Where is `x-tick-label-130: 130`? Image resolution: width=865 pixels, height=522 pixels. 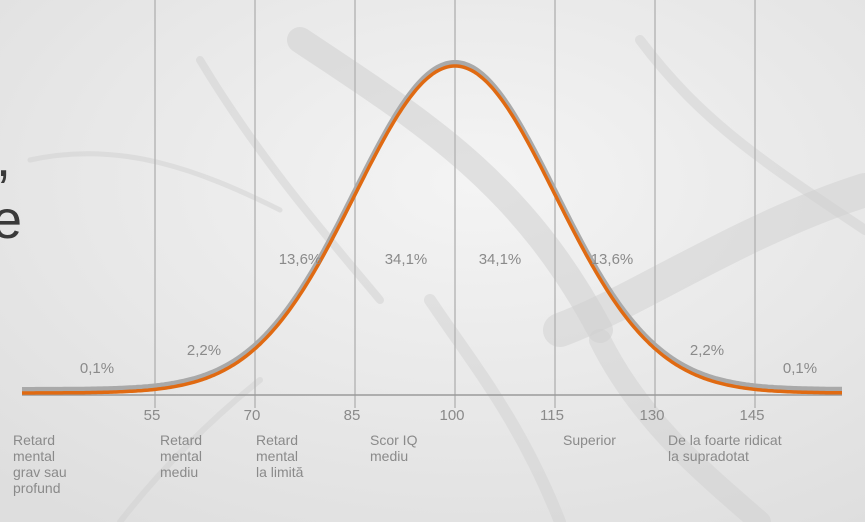 x-tick-label-130: 130 is located at coordinates (651, 415).